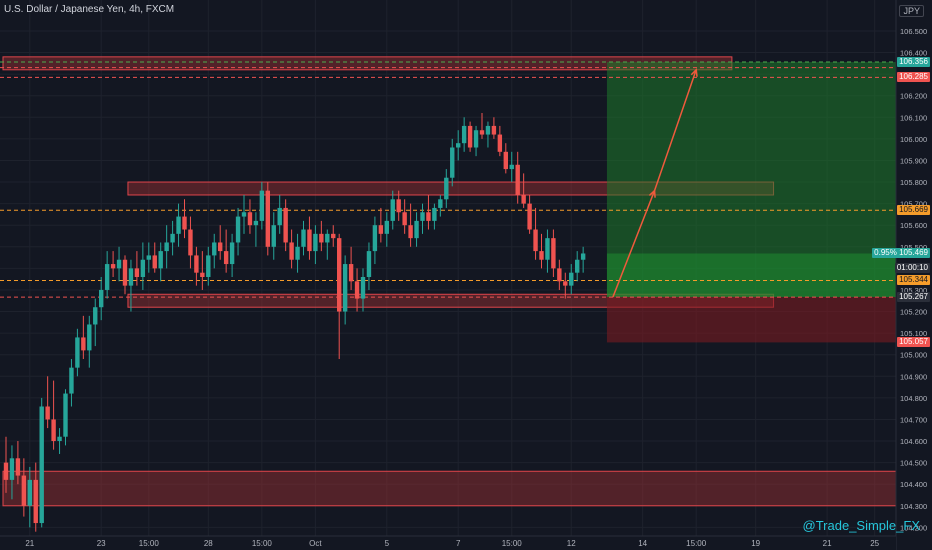  Describe the element at coordinates (901, 253) in the screenshot. I see `price-tag: 0.95% 105.469` at that location.